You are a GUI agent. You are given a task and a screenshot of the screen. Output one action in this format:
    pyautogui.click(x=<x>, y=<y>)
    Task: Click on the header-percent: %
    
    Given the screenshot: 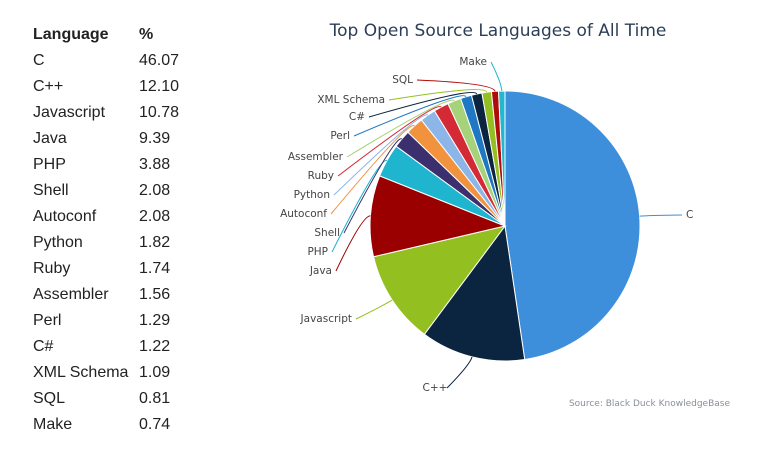 What is the action you would take?
    pyautogui.click(x=146, y=34)
    